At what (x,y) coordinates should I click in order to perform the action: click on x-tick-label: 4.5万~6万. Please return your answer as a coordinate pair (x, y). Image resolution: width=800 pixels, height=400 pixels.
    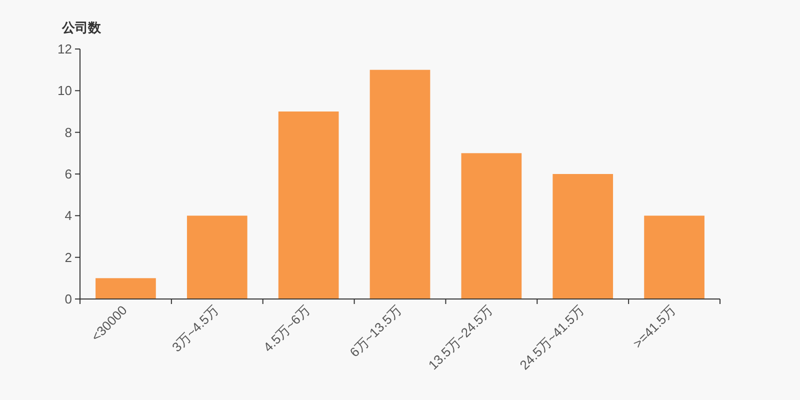
    Looking at the image, I should click on (286, 328).